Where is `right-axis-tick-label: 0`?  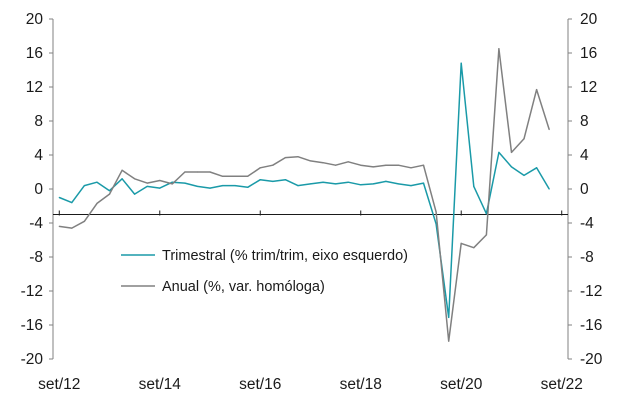
right-axis-tick-label: 0 is located at coordinates (584, 189).